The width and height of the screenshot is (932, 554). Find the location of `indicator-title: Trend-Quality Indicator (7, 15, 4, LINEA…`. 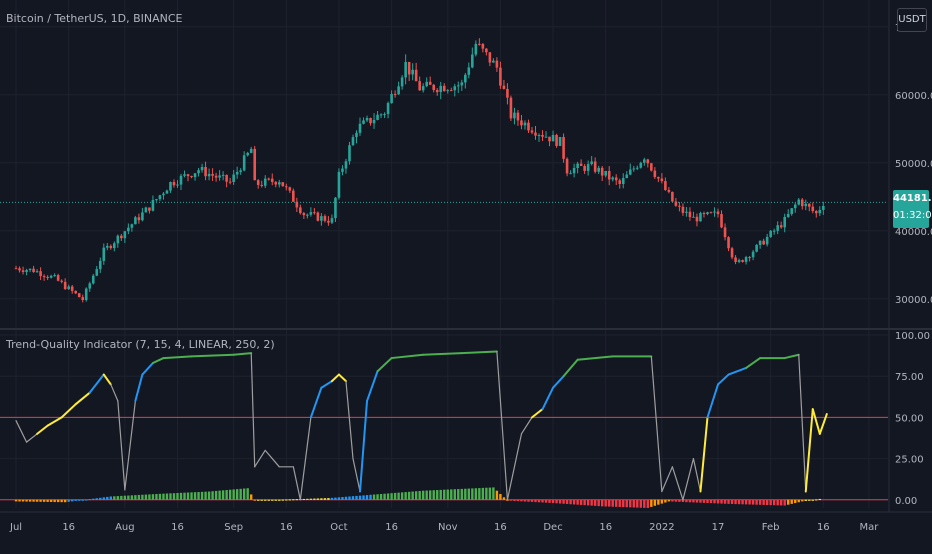

indicator-title: Trend-Quality Indicator (7, 15, 4, LINEA… is located at coordinates (140, 344).